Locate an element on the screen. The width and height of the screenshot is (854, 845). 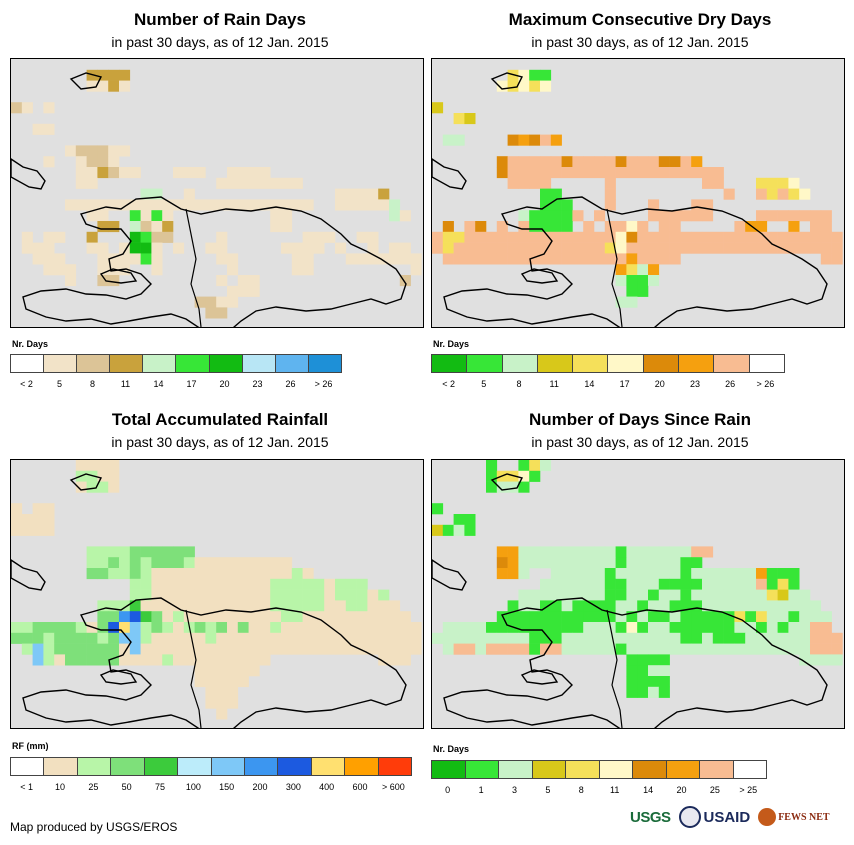
cuba-outline is located at coordinates (449, 174).